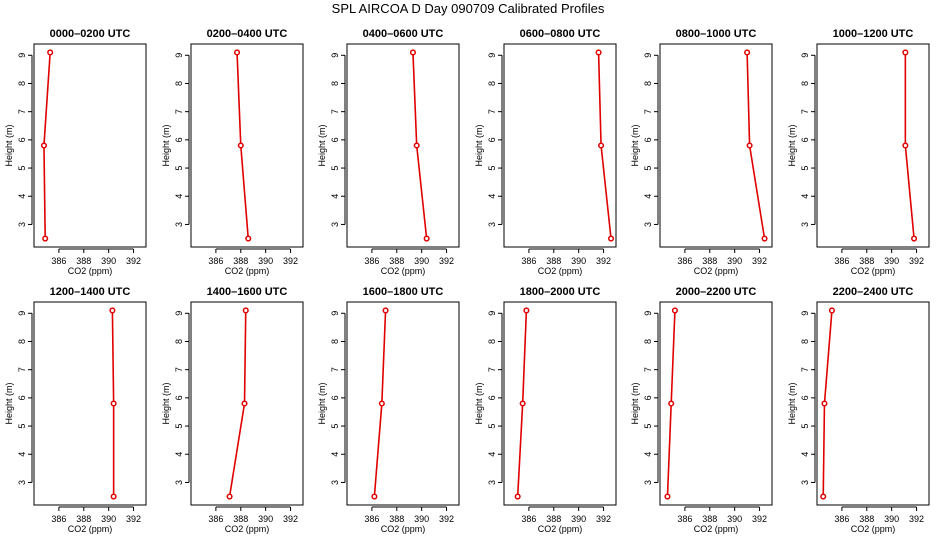 The height and width of the screenshot is (540, 936). Describe the element at coordinates (873, 292) in the screenshot. I see `panel-title: 2200–2400 UTC` at that location.